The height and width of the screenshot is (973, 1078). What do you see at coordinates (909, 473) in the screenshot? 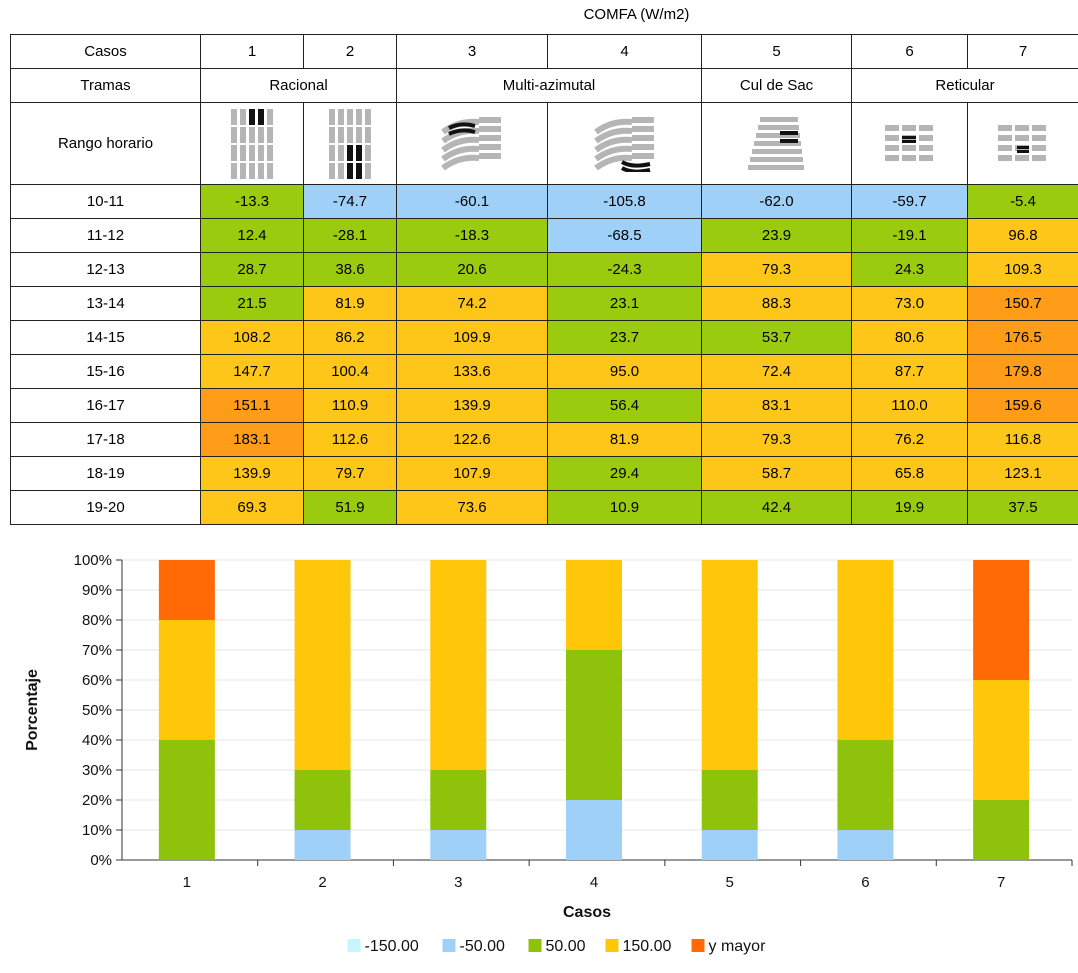
I see `comfa-value: 65.8` at bounding box center [909, 473].